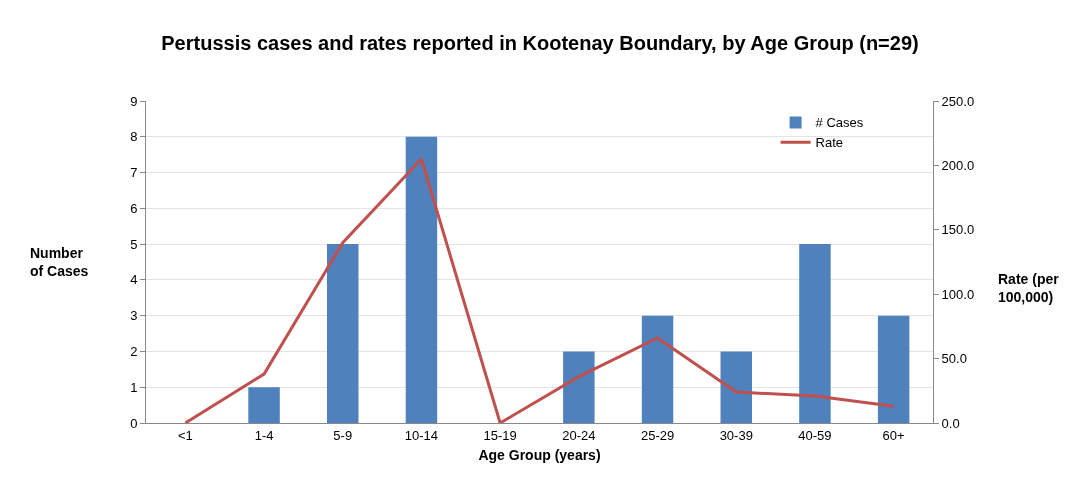 Image resolution: width=1080 pixels, height=481 pixels. What do you see at coordinates (839, 123) in the screenshot?
I see `legend-label: # Cases` at bounding box center [839, 123].